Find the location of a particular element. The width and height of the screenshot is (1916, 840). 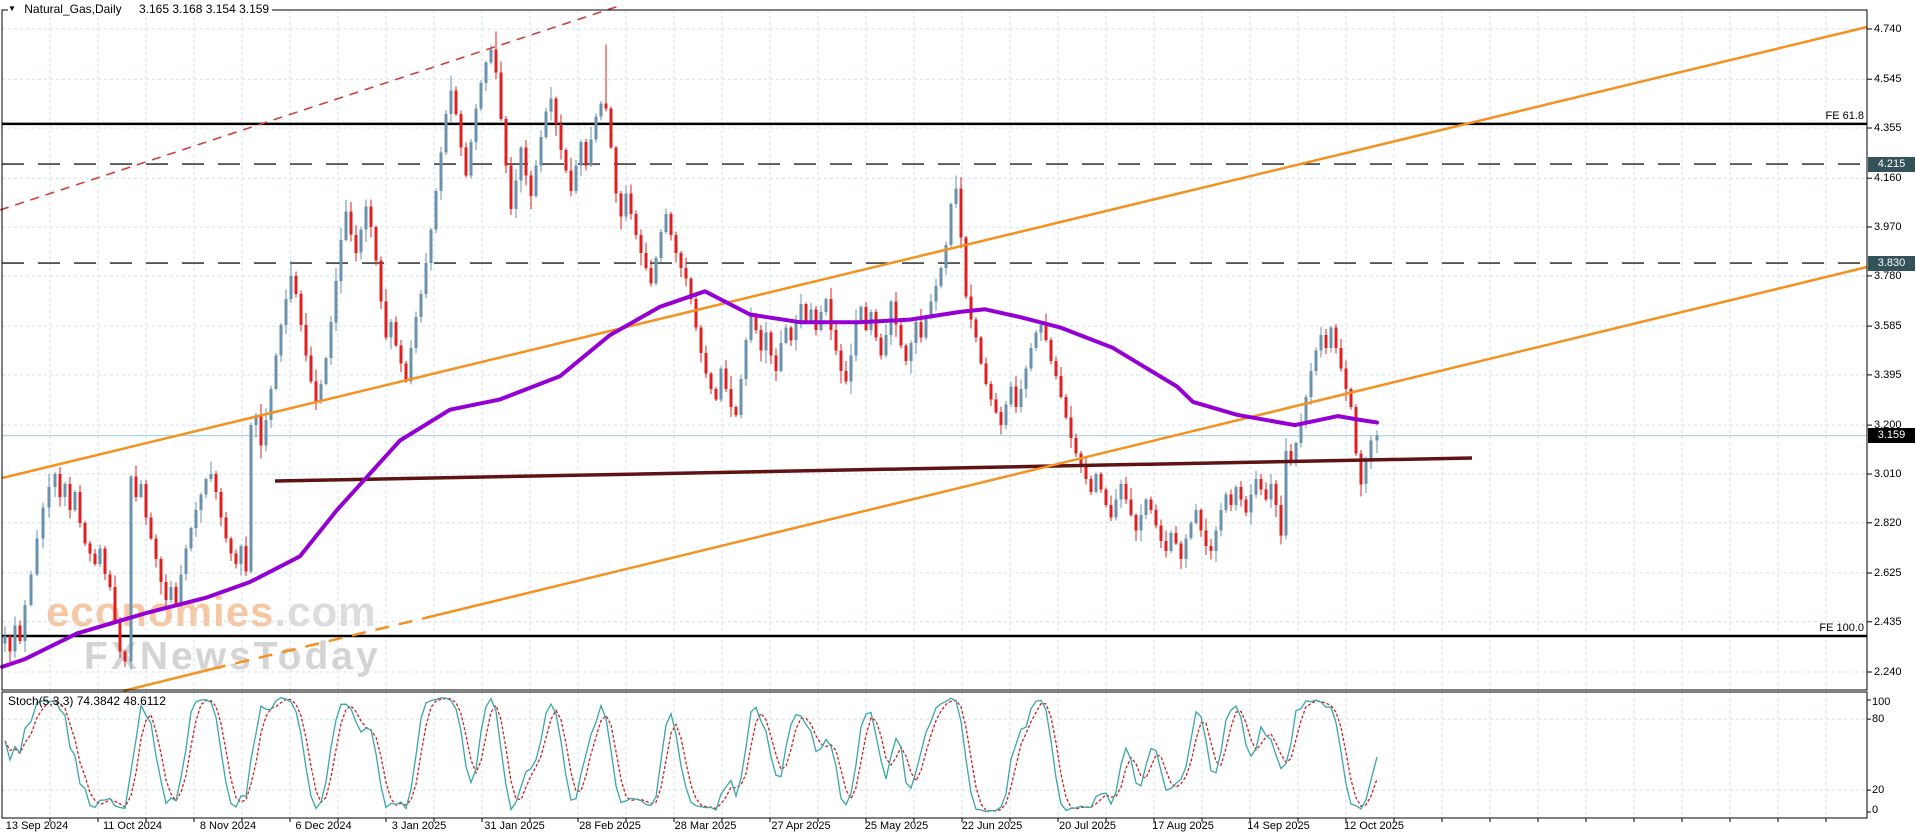

price-tick-label: 4.160 is located at coordinates (1888, 178).